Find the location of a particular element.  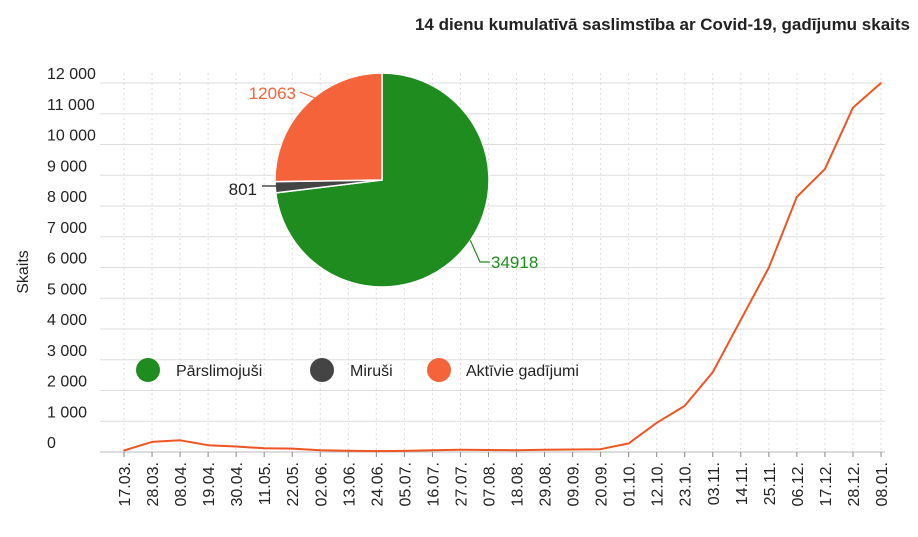

x-tick-label: 17.03. is located at coordinates (125, 484).